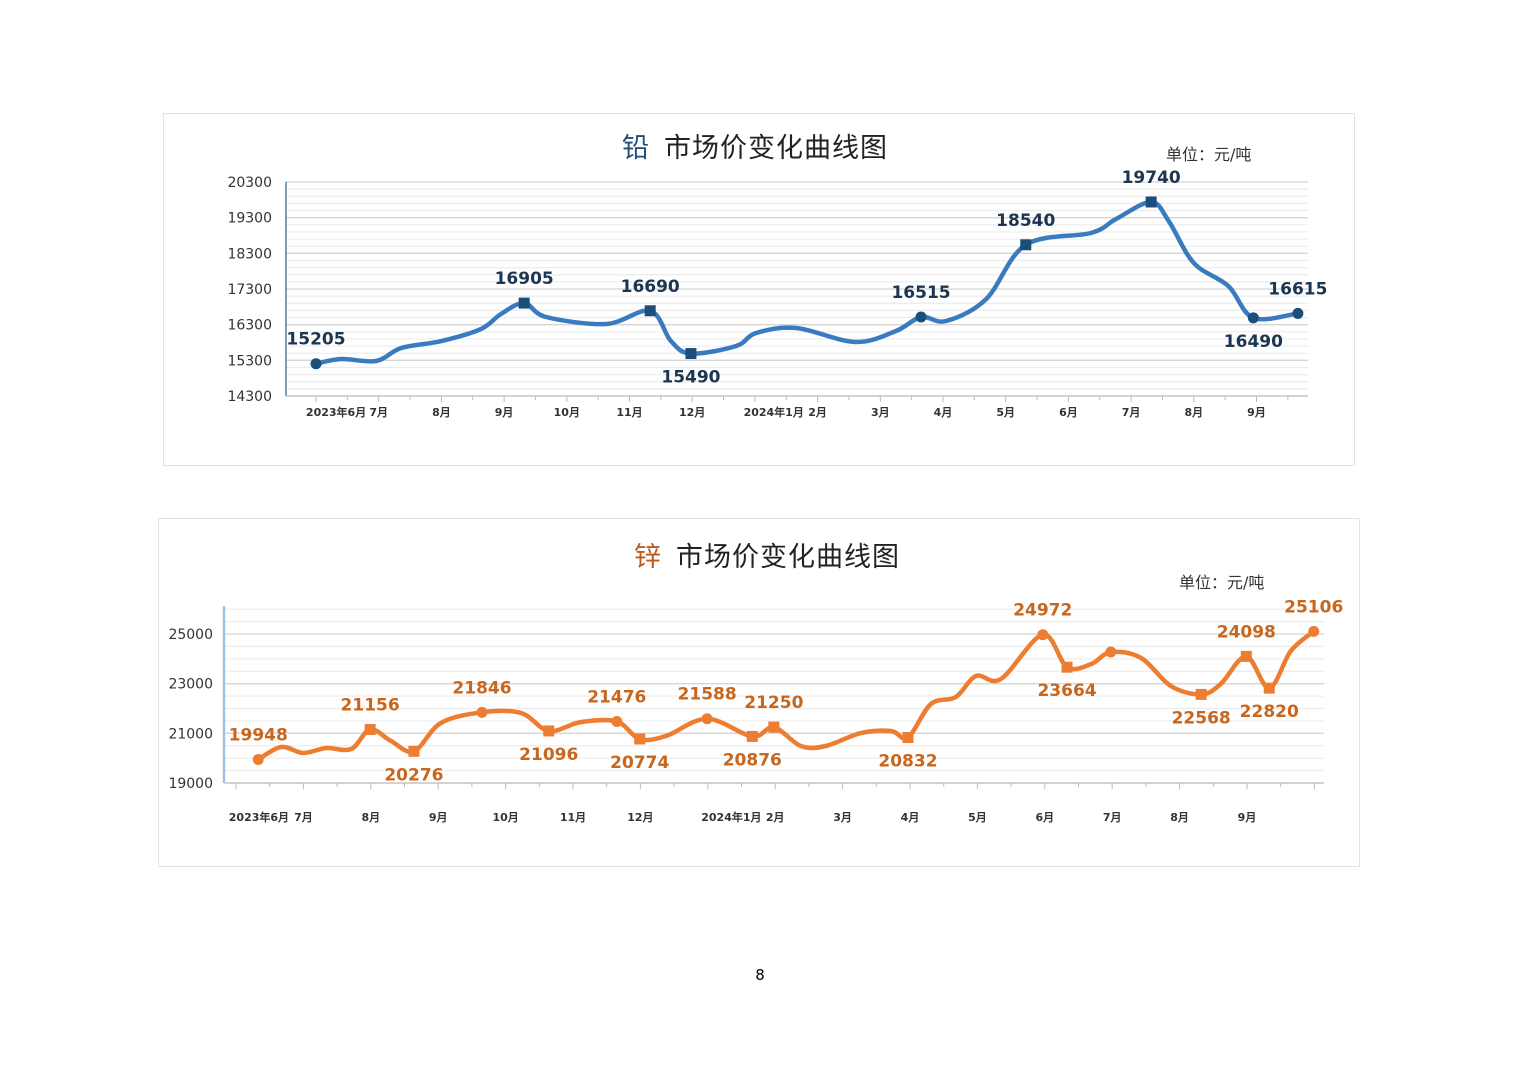 The image size is (1520, 1074). Describe the element at coordinates (760, 975) in the screenshot. I see `page-number: 8` at that location.